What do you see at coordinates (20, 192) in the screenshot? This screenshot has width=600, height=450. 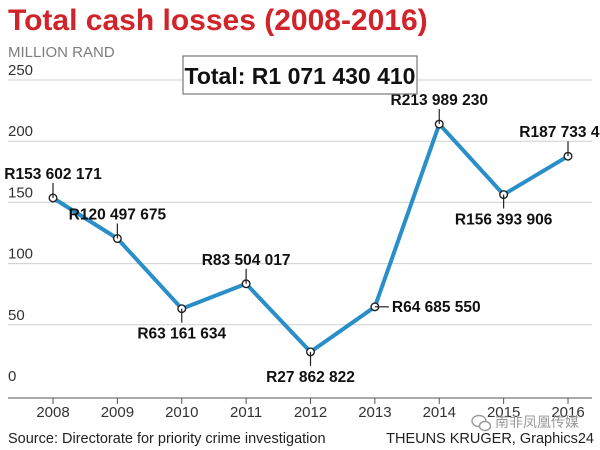 I see `y-tick-label: 150` at bounding box center [20, 192].